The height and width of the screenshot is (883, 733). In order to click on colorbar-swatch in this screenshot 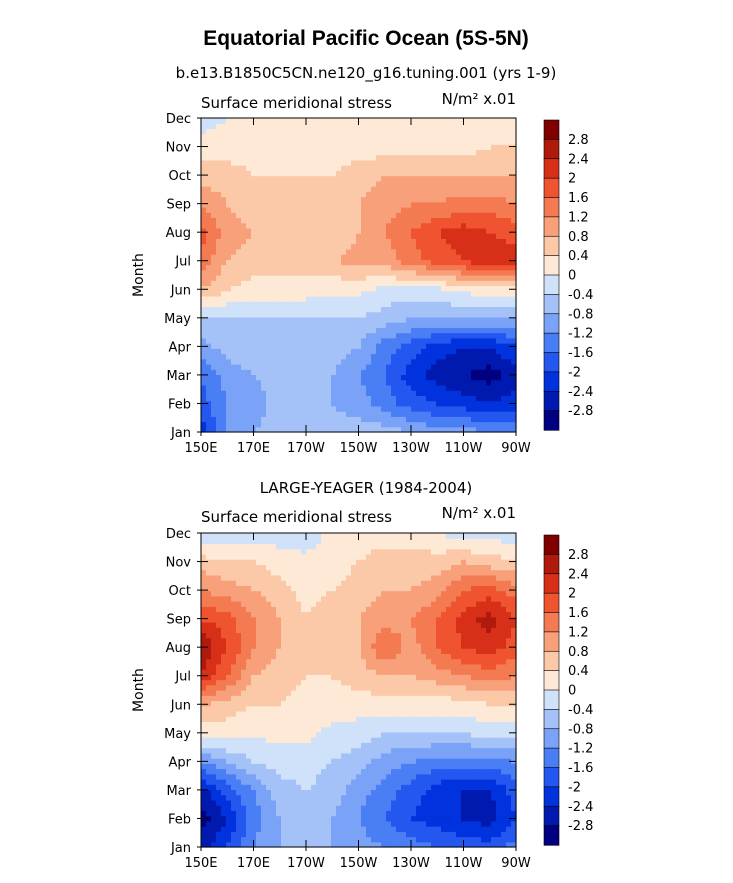, I will do `click(551, 420)`.